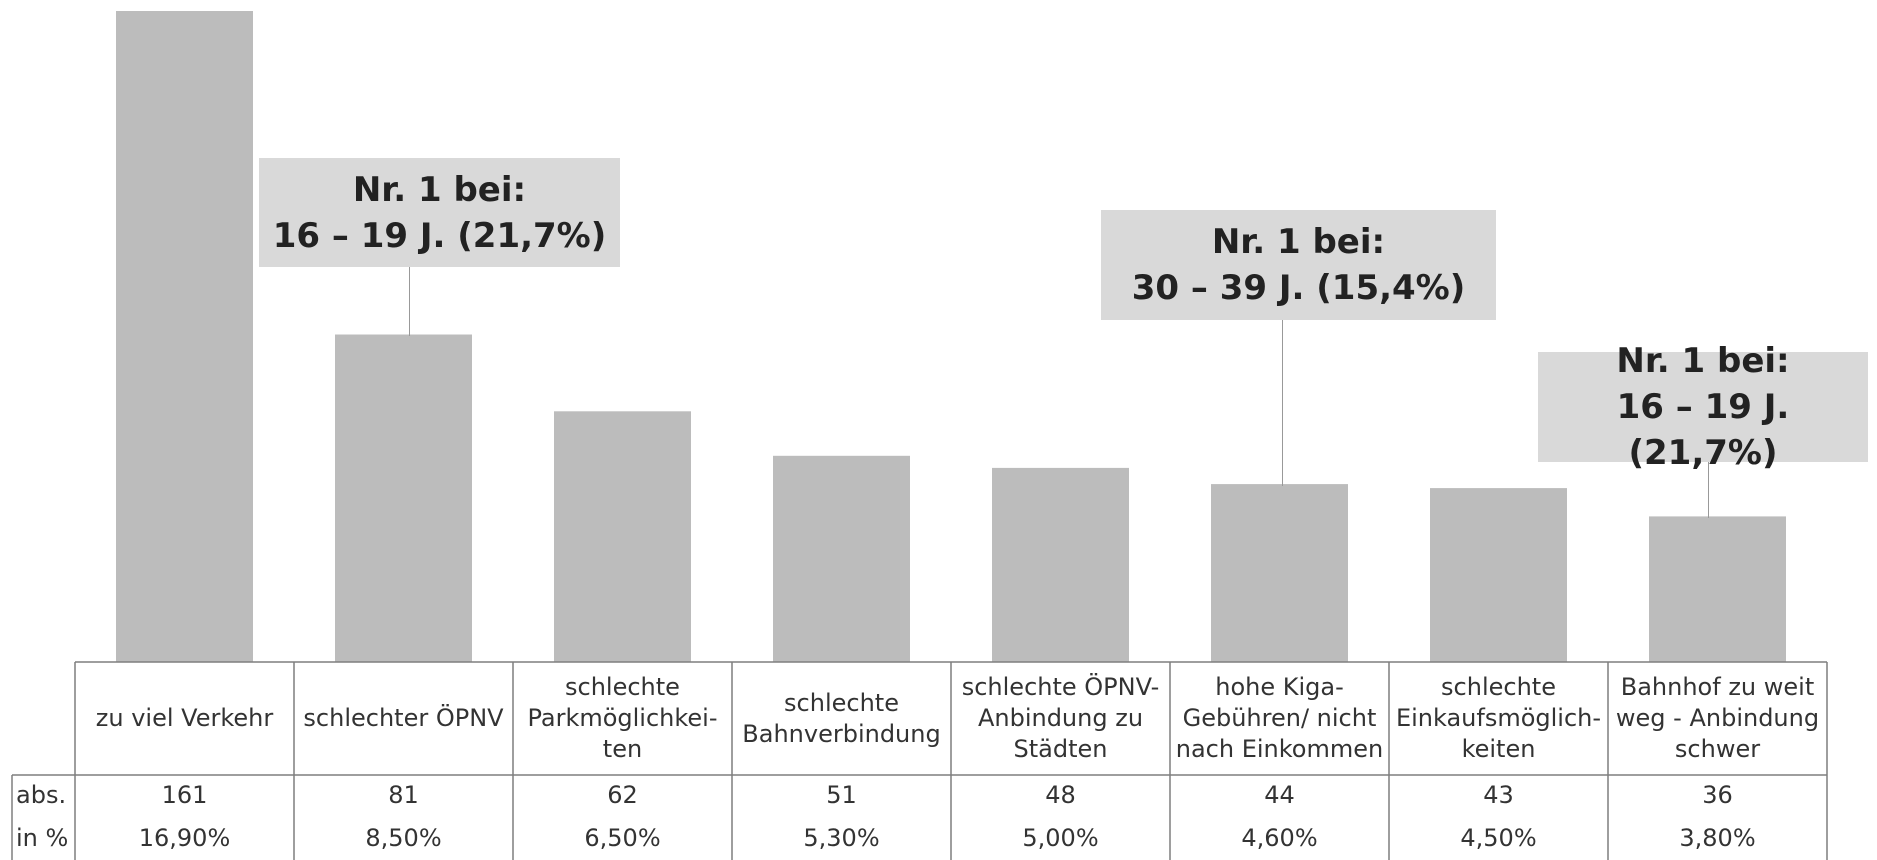 Image resolution: width=1877 pixels, height=860 pixels. Describe the element at coordinates (403, 837) in the screenshot. I see `value-percent: 8,50%` at that location.